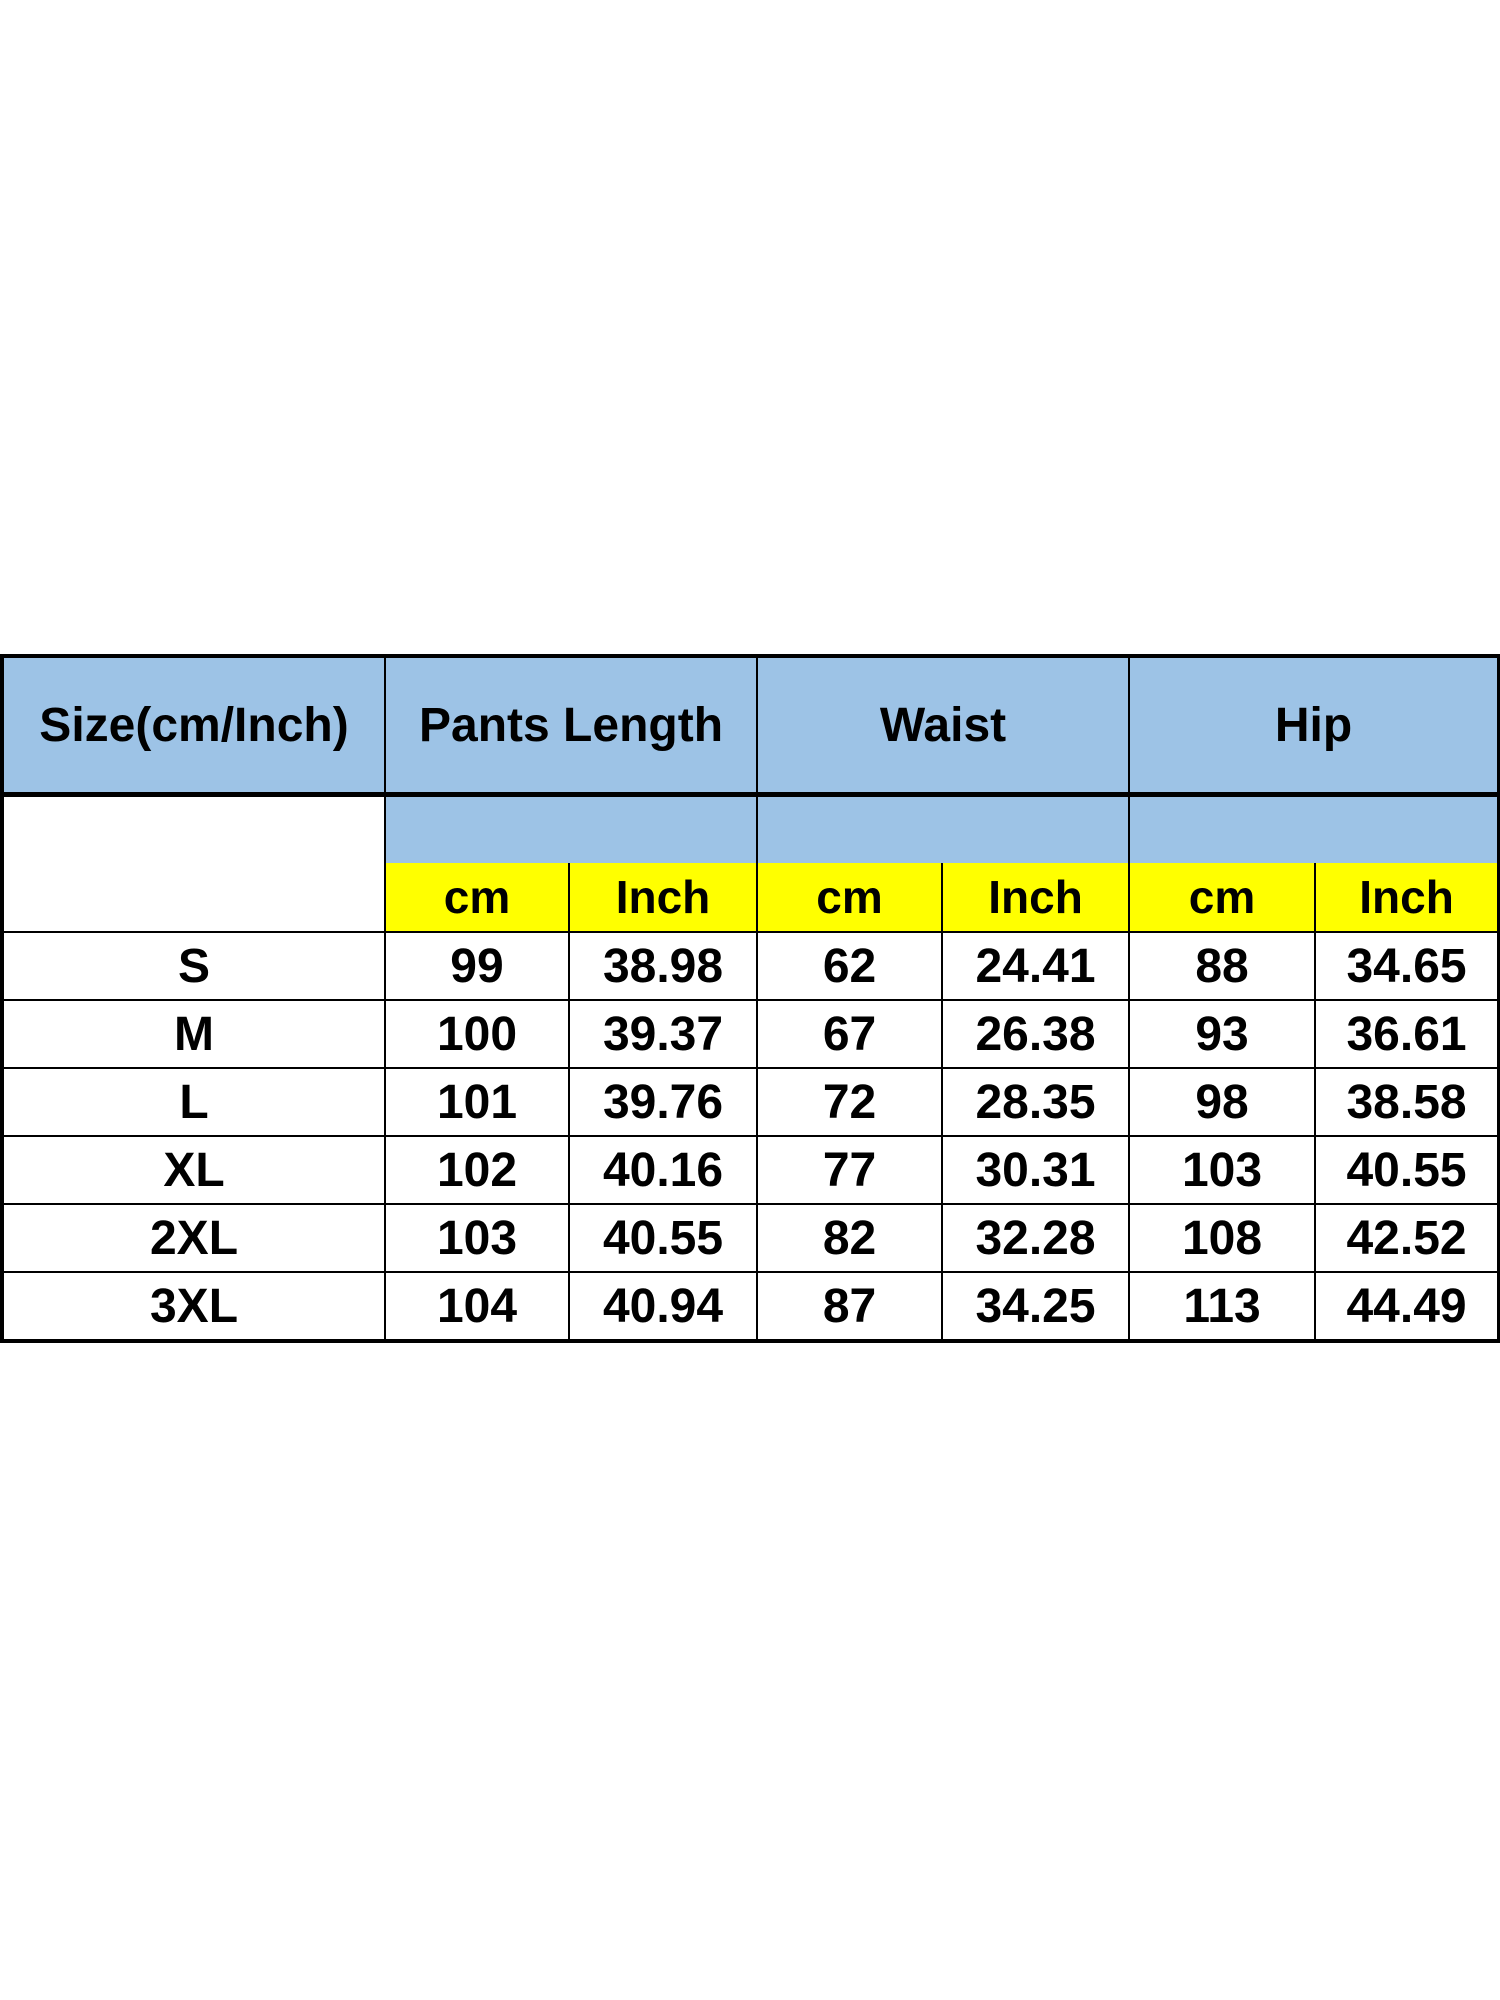  Describe the element at coordinates (193, 1306) in the screenshot. I see `size-cell: 3XL` at that location.